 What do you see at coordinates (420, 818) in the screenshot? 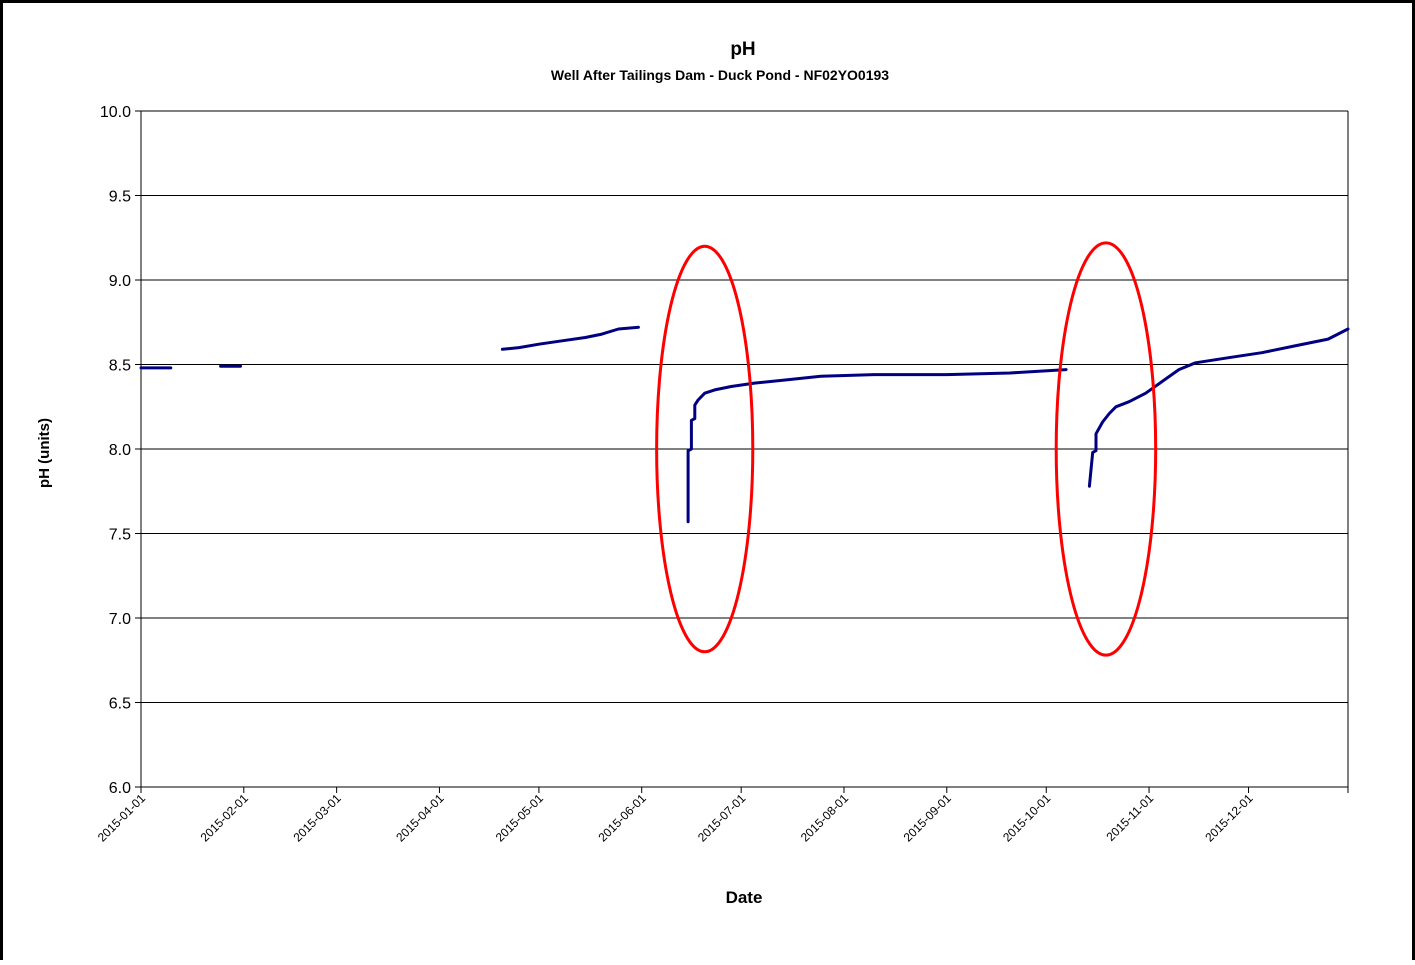
I see `x-tick-label: 2015-04-01` at bounding box center [420, 818].